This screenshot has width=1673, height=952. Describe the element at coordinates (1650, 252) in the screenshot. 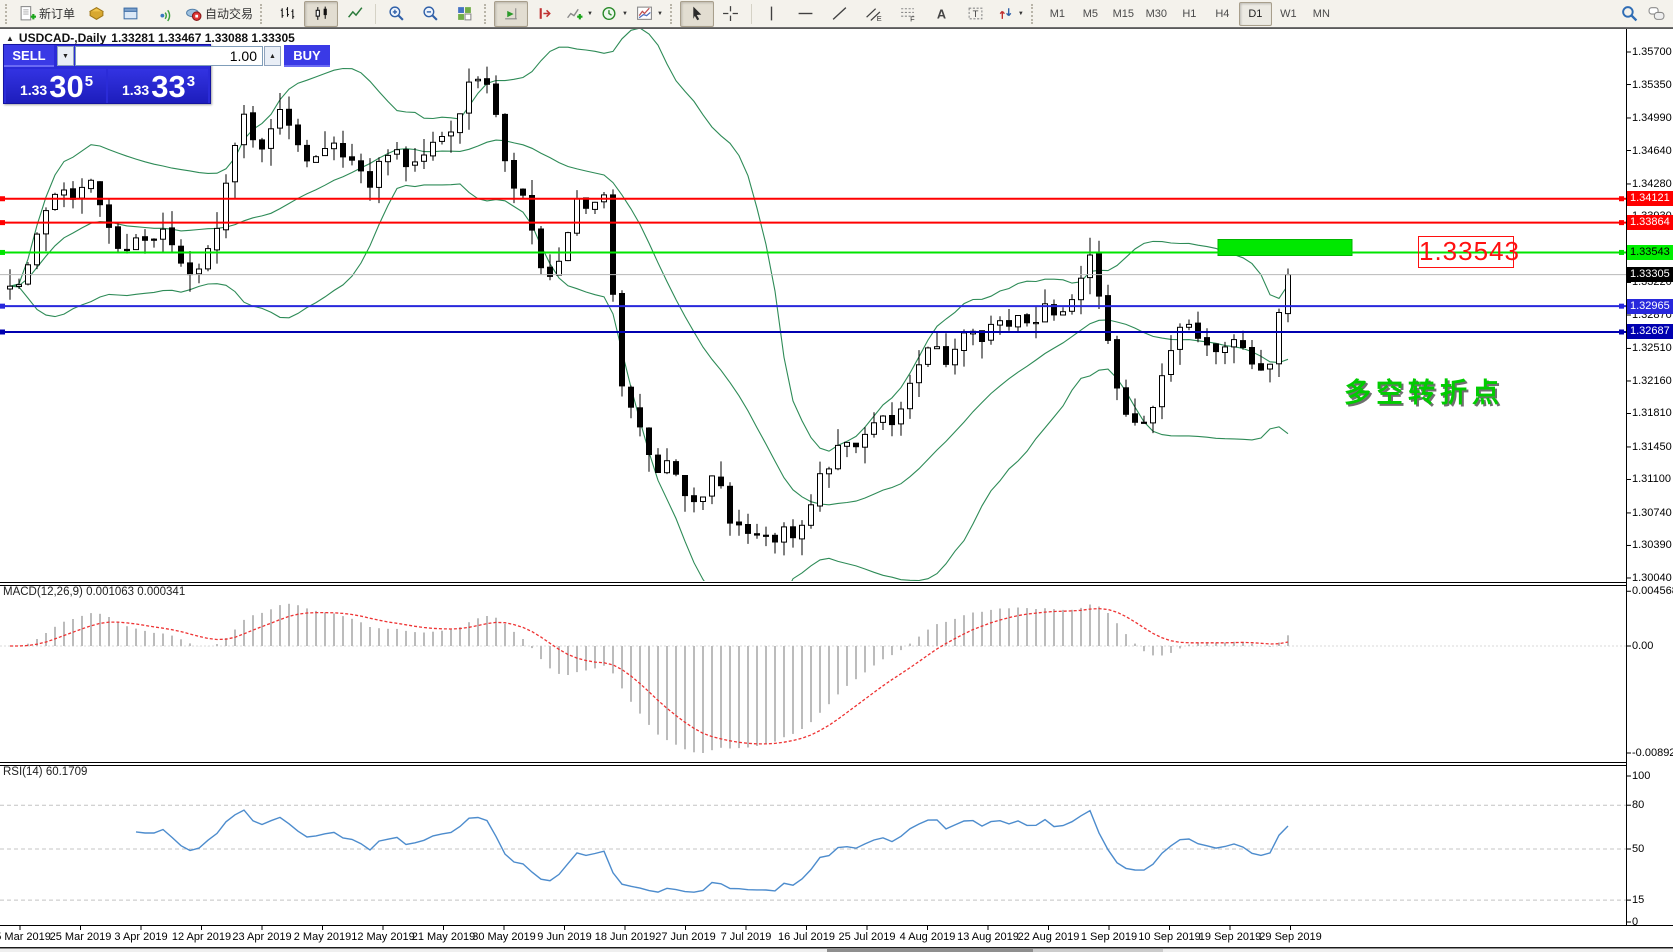

I see `price-badge-1.33543: 1.33543` at that location.